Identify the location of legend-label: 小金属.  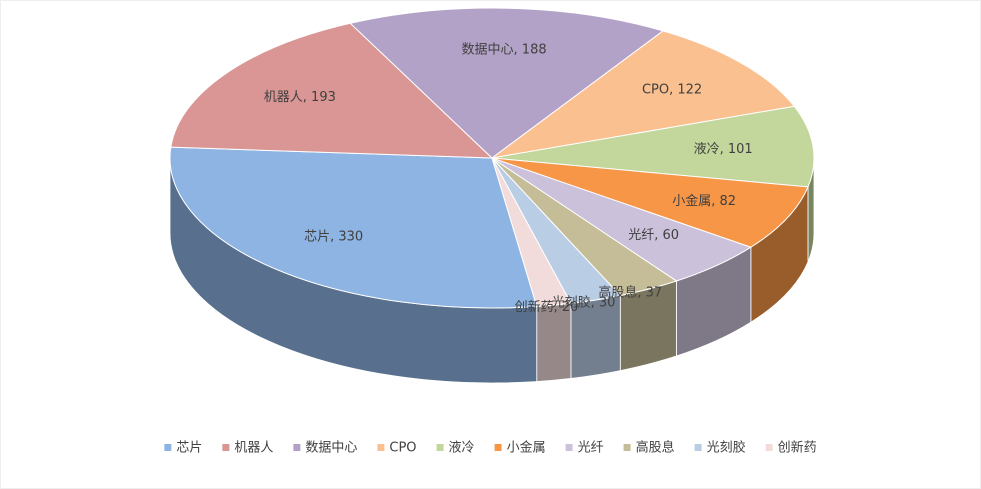
(526, 448).